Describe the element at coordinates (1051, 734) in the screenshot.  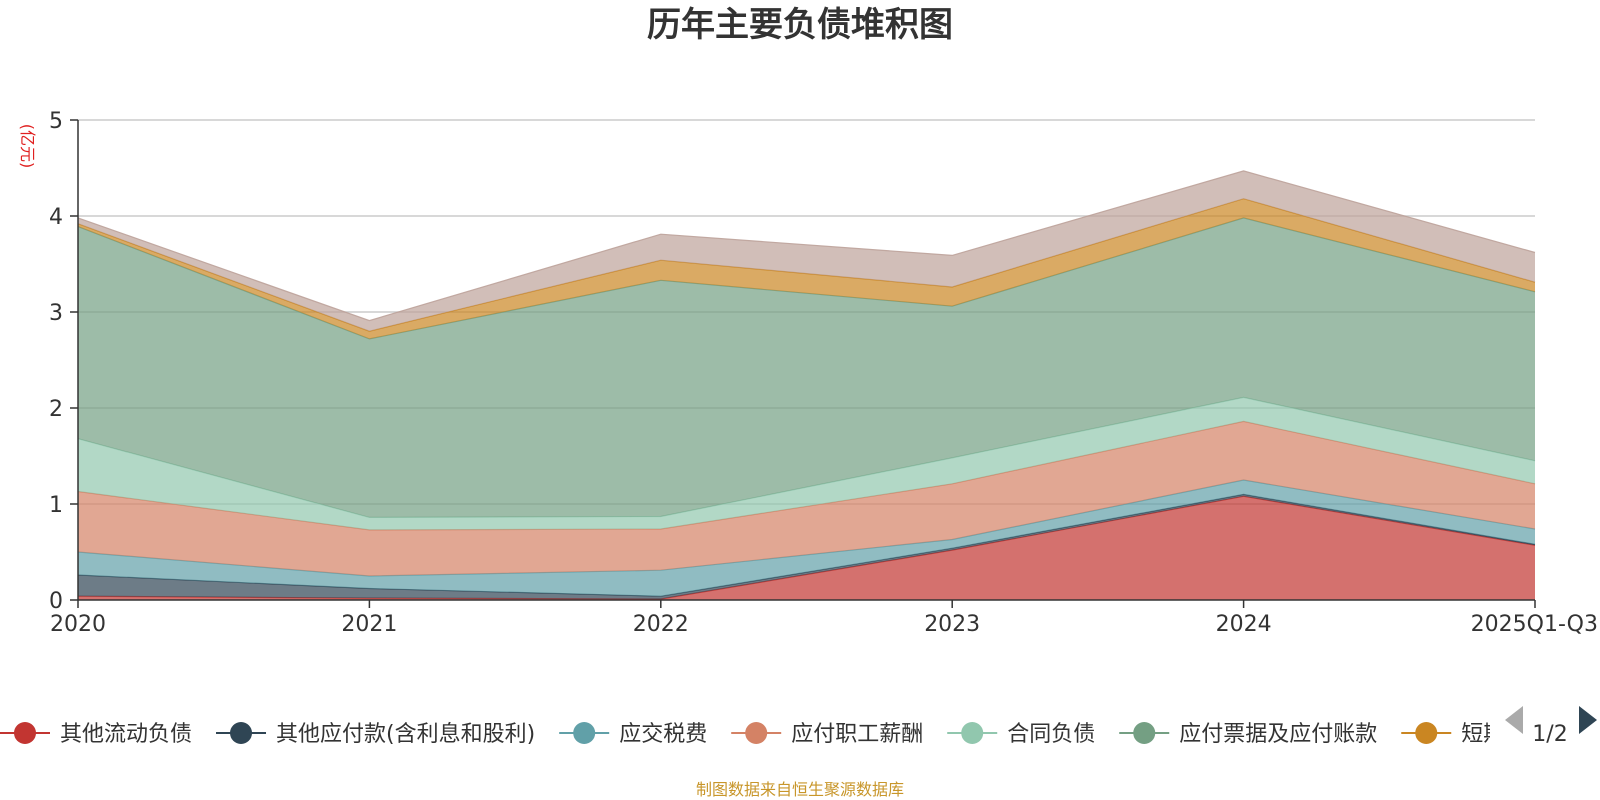
I see `legend-label: 合同负债` at that location.